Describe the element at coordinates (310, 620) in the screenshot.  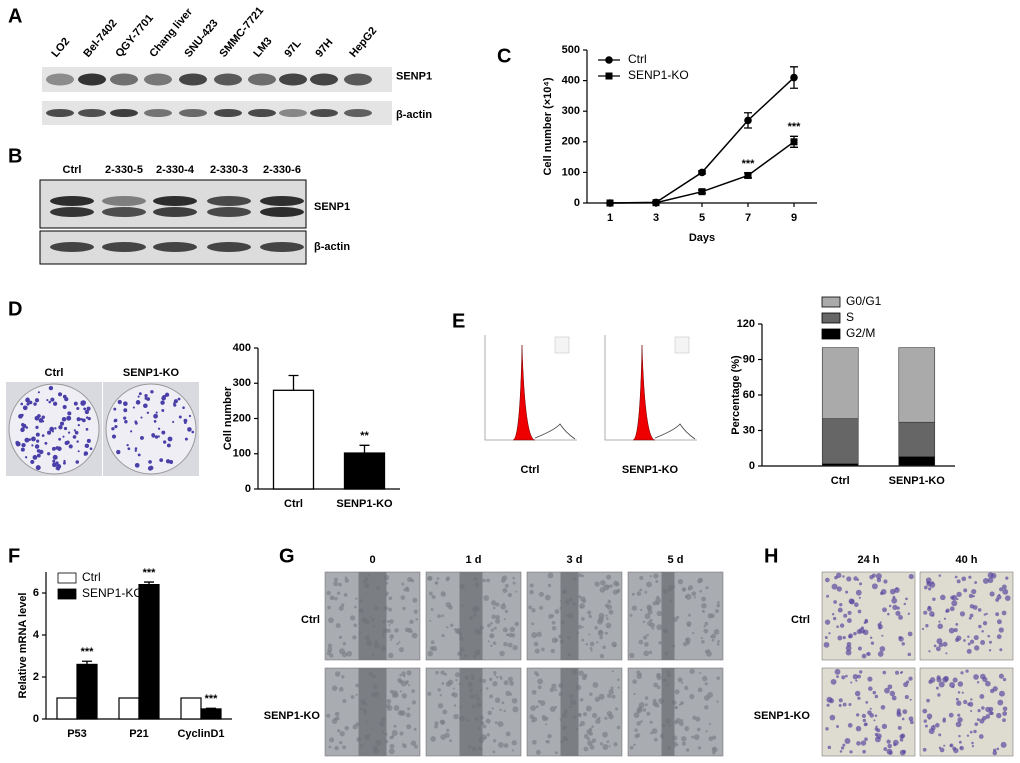
I see `row-label: Ctrl` at that location.